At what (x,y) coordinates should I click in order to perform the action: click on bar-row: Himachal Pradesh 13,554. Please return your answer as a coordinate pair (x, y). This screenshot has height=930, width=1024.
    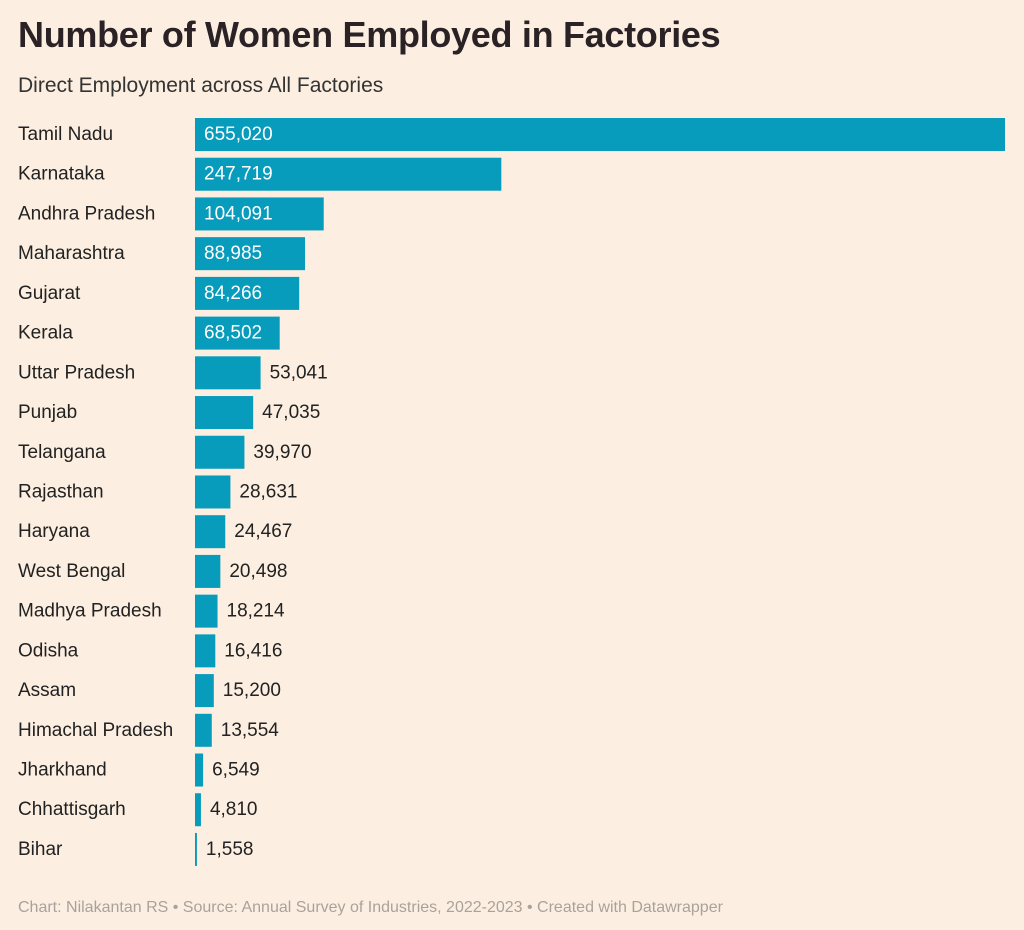
    Looking at the image, I should click on (149, 730).